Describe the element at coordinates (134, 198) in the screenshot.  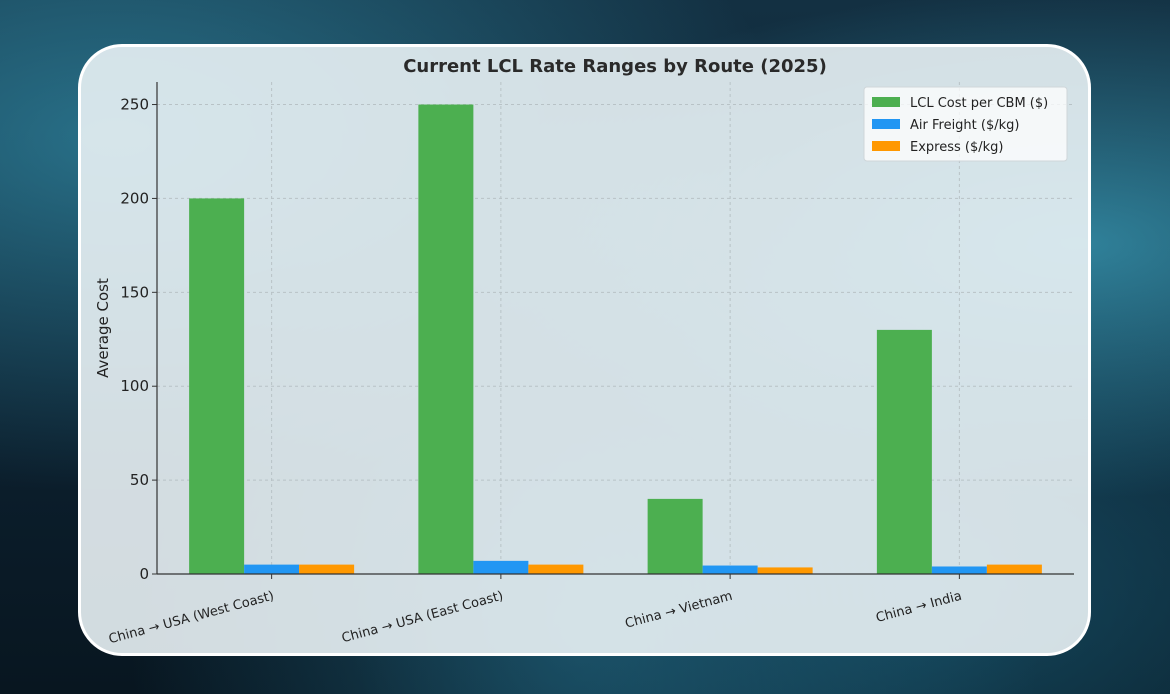
I see `y-tick-label: 200` at that location.